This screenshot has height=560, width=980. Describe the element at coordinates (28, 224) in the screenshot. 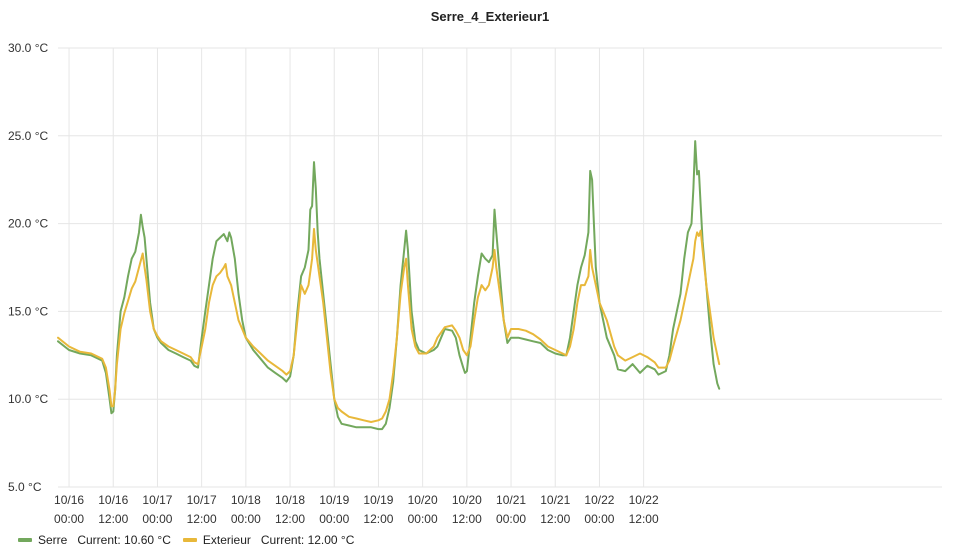

I see `y-tick-label: 20.0 °C` at that location.